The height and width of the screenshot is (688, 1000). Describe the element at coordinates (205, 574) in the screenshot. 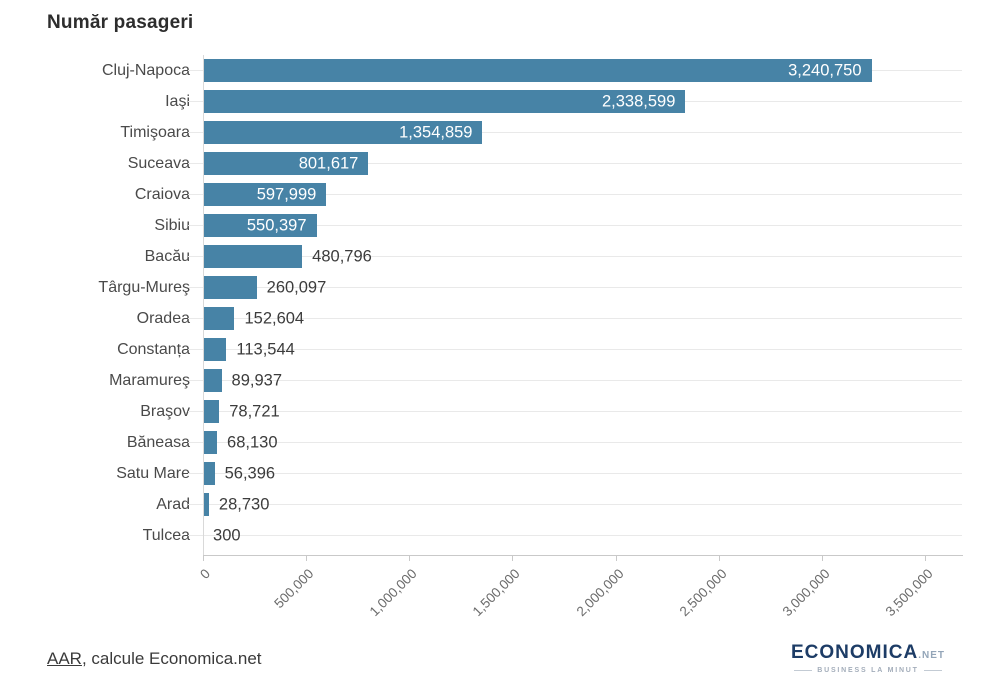

I see `x-tick-label-text: 0` at that location.